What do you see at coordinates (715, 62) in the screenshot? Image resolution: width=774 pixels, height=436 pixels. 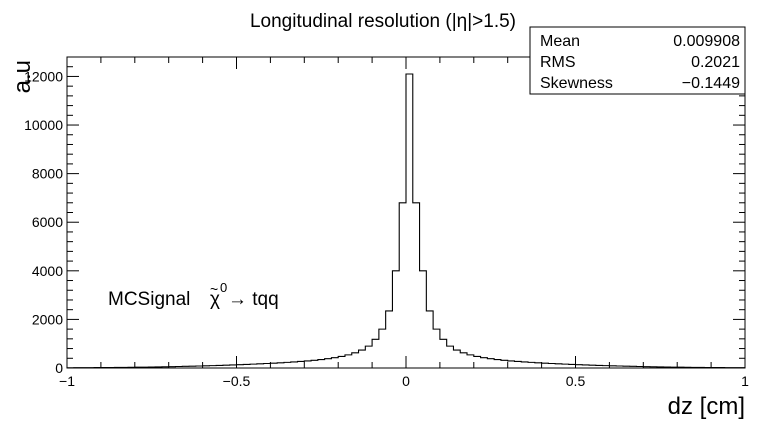 I see `stats-rms-value: 0.2021` at bounding box center [715, 62].